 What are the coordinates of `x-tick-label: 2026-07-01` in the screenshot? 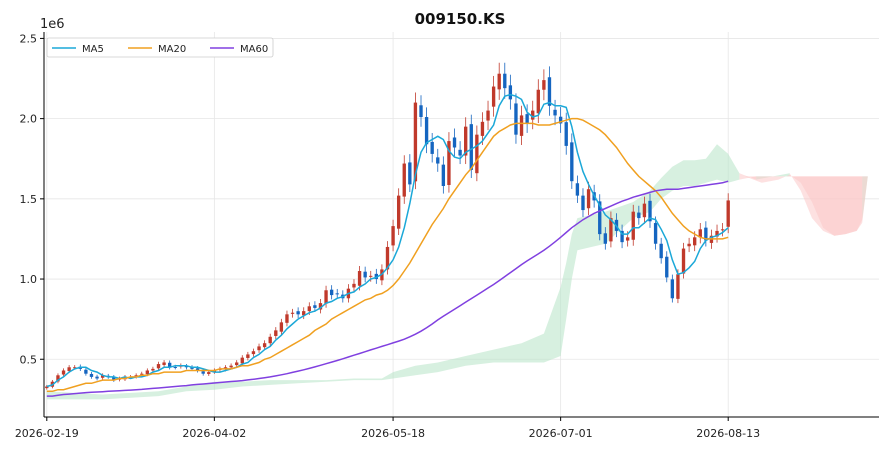 It's located at (561, 433).